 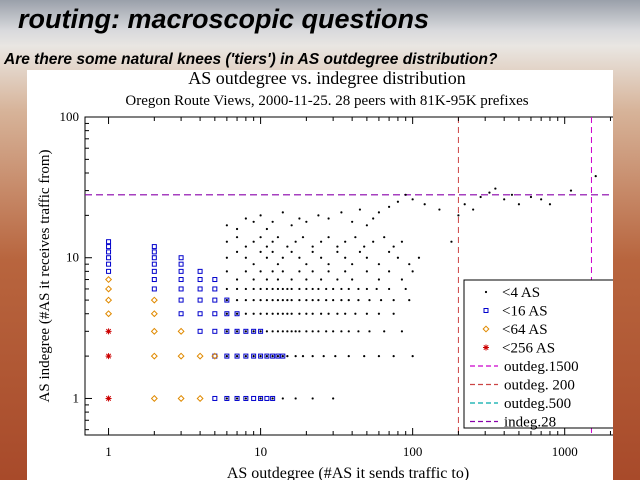 What do you see at coordinates (108, 451) in the screenshot?
I see `x-tick-label: 1` at bounding box center [108, 451].